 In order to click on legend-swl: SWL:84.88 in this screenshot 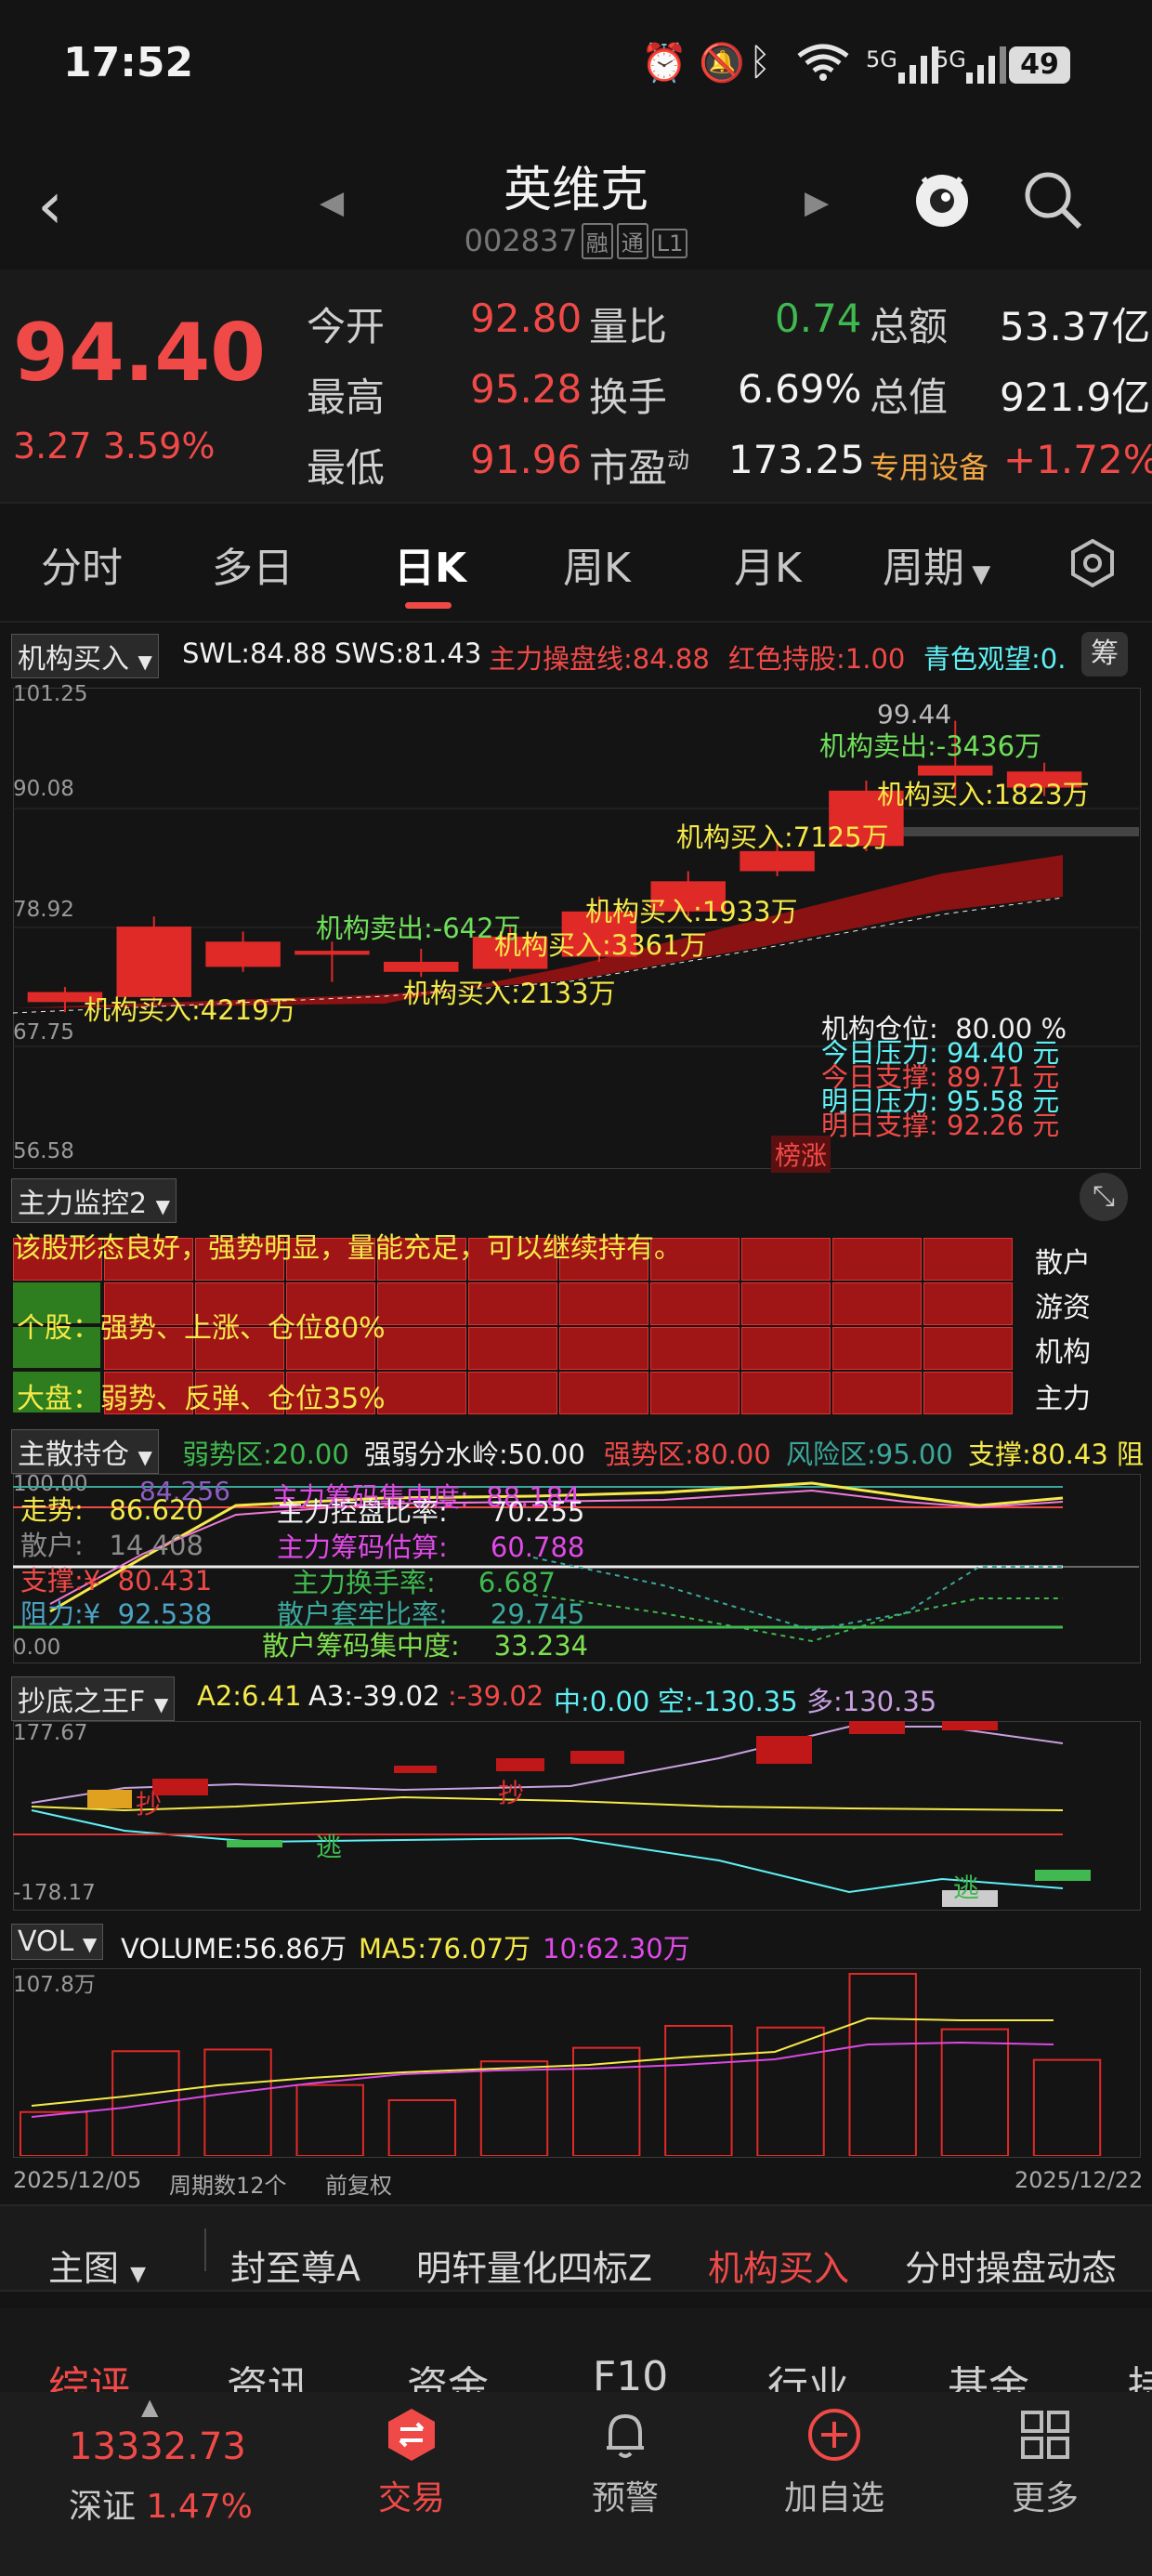, I will do `click(255, 653)`.